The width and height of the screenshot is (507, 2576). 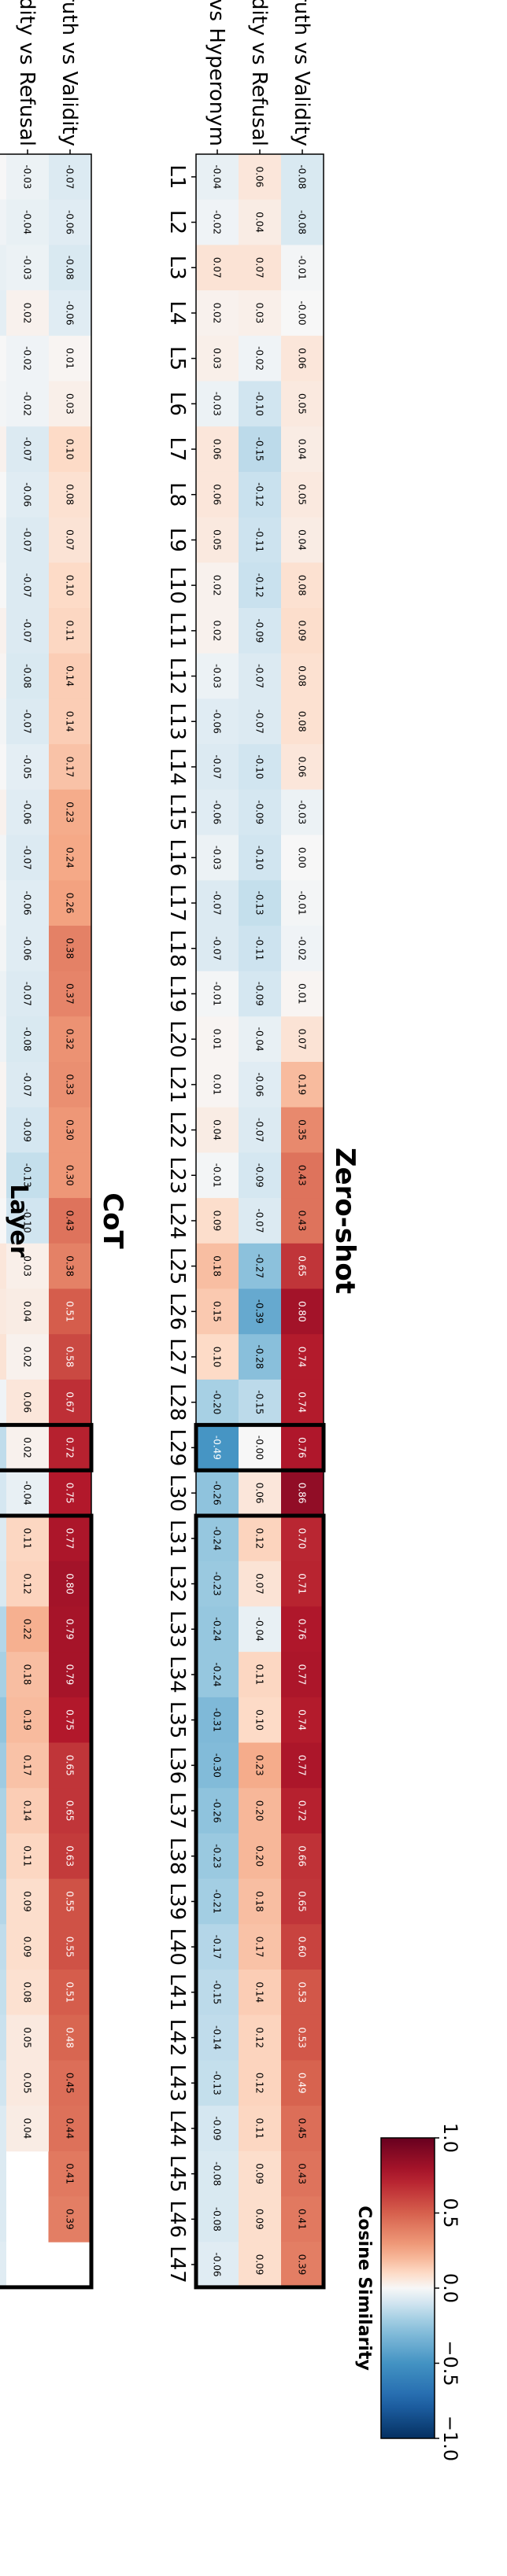 I want to click on cell-value: -0.23, so click(x=217, y=1584).